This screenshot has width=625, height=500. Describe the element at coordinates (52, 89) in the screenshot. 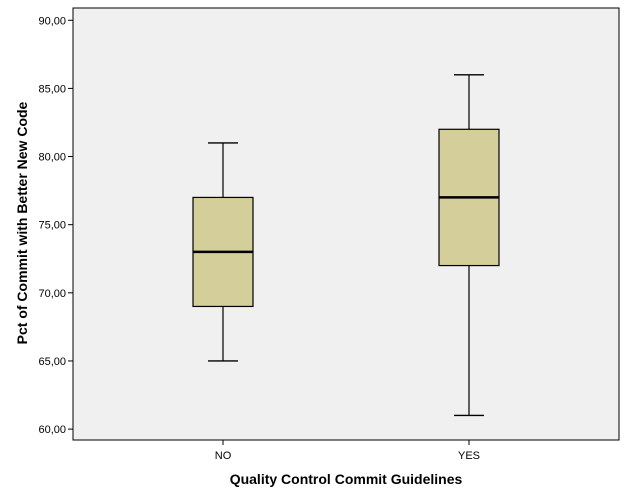

I see `y-tick-label: 85,00` at that location.